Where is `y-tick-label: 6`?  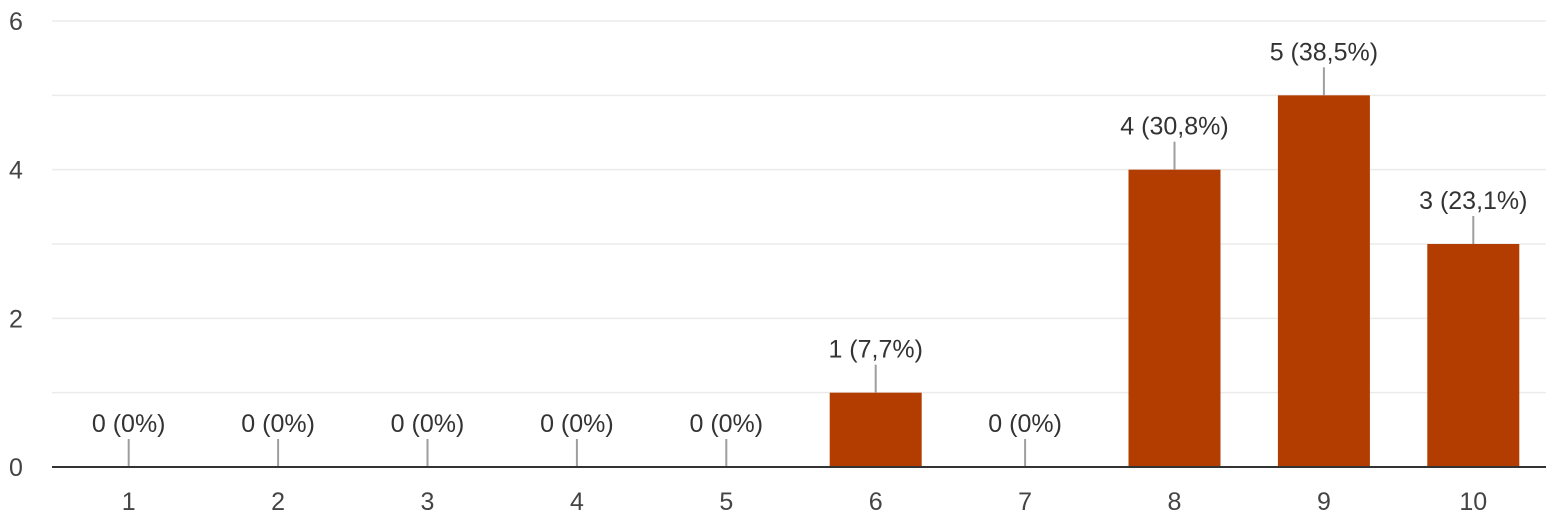
y-tick-label: 6 is located at coordinates (16, 22).